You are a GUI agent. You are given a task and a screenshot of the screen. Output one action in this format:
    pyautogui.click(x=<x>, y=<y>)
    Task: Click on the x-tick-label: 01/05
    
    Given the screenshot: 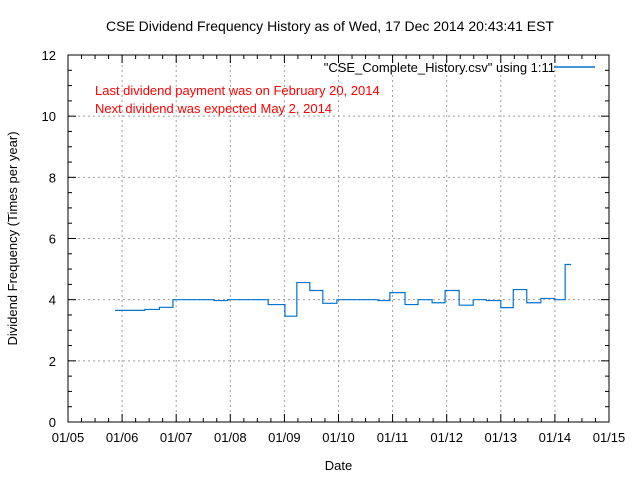 What is the action you would take?
    pyautogui.click(x=68, y=437)
    